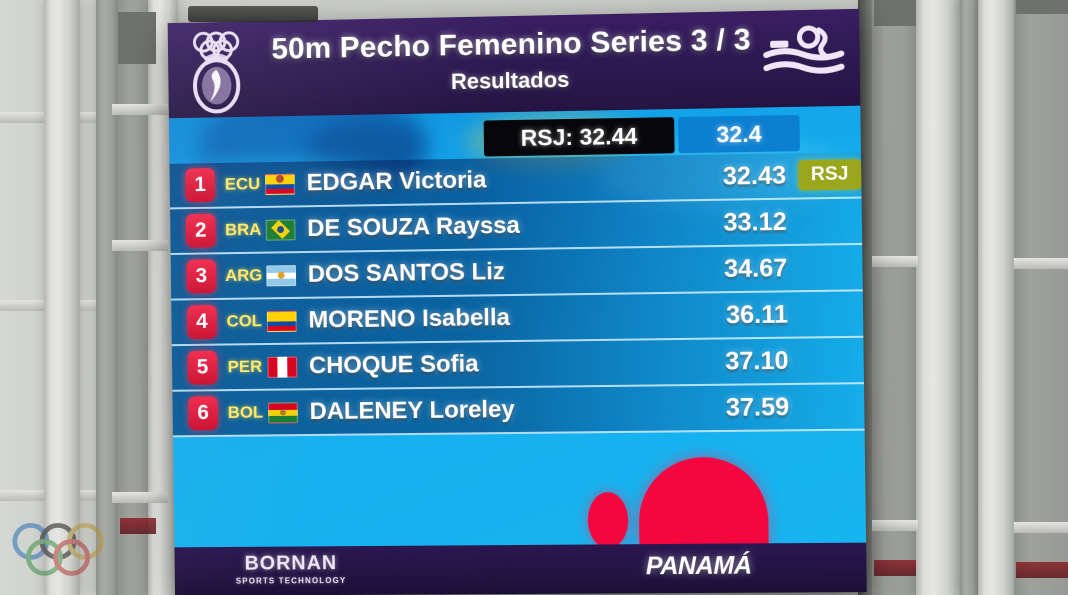  I want to click on rank-badge: 2, so click(200, 230).